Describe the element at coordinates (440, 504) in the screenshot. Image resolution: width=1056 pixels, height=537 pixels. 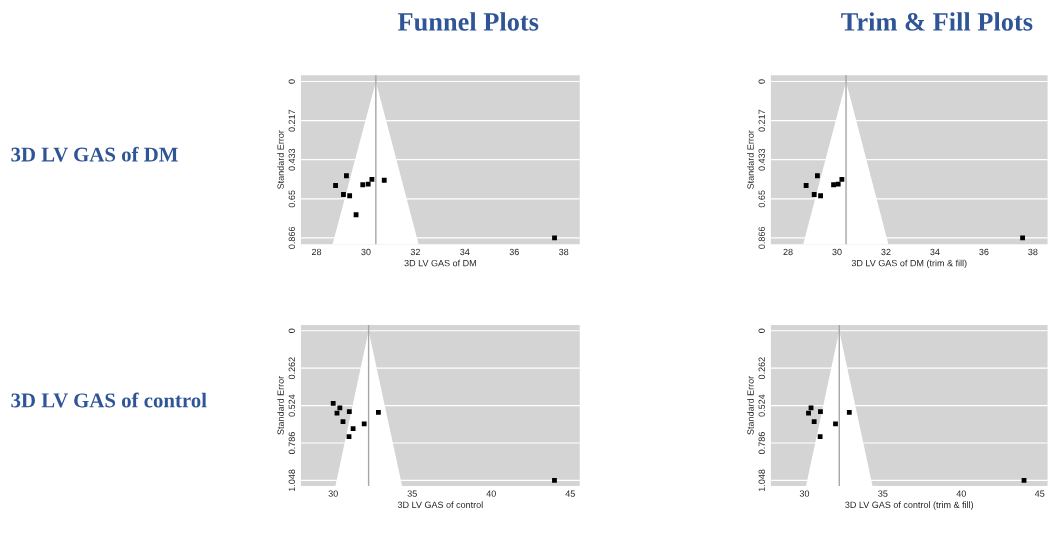
I see `x-axis-title: 3D LV GAS of control` at that location.